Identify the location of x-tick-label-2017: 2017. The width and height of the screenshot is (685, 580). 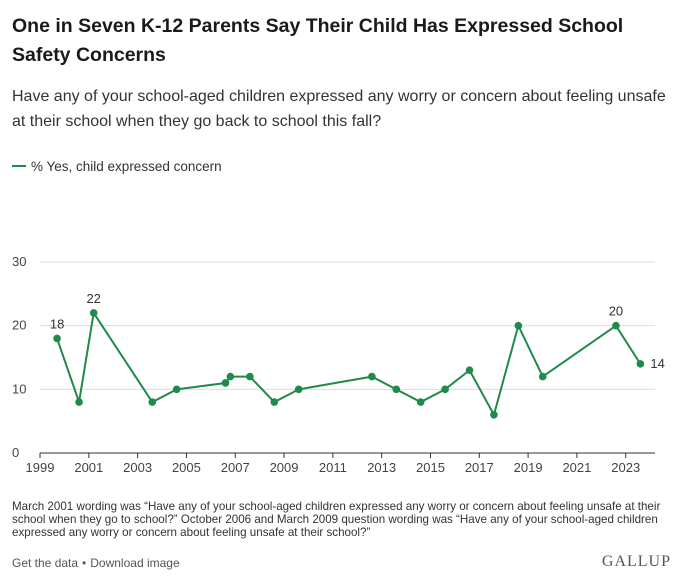
(479, 467).